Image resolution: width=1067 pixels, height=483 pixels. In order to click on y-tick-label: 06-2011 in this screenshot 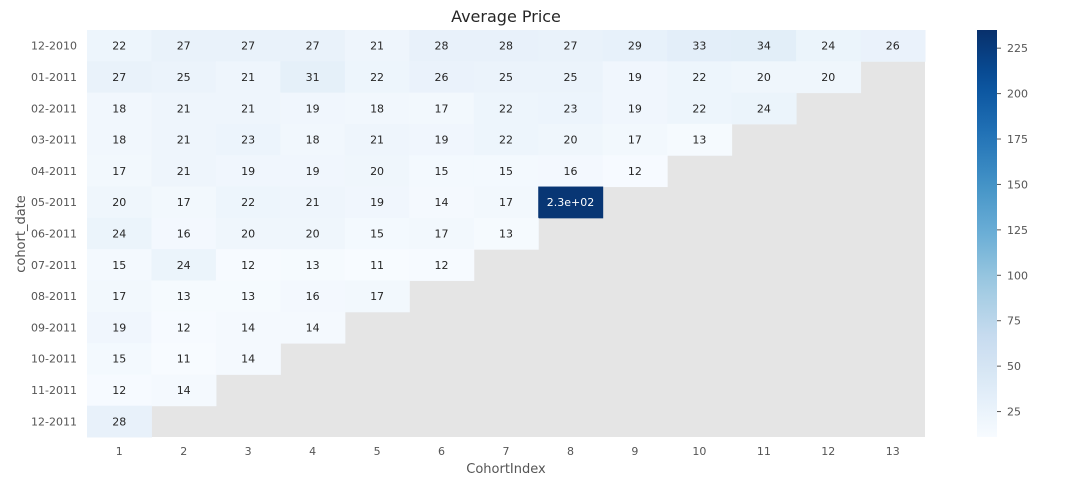, I will do `click(54, 234)`.